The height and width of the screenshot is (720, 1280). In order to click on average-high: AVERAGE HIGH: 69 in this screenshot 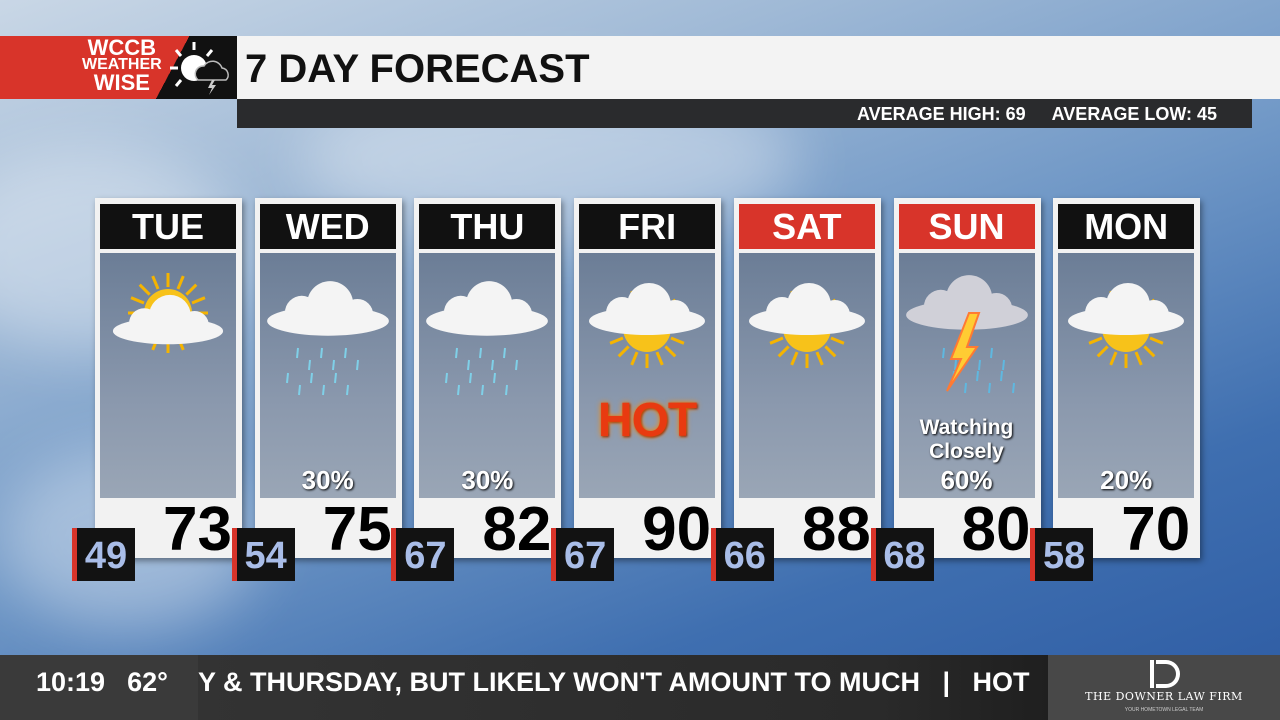, I will do `click(941, 114)`.